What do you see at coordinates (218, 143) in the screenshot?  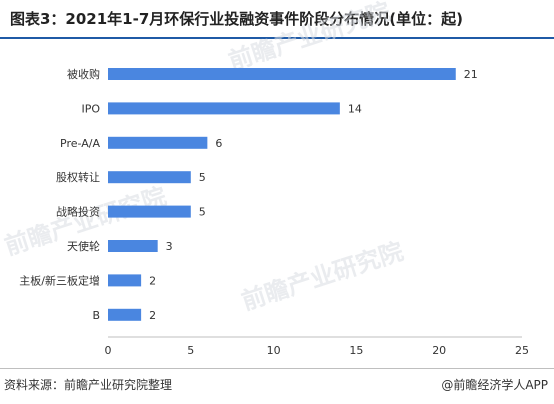 I see `value-label: 6` at bounding box center [218, 143].